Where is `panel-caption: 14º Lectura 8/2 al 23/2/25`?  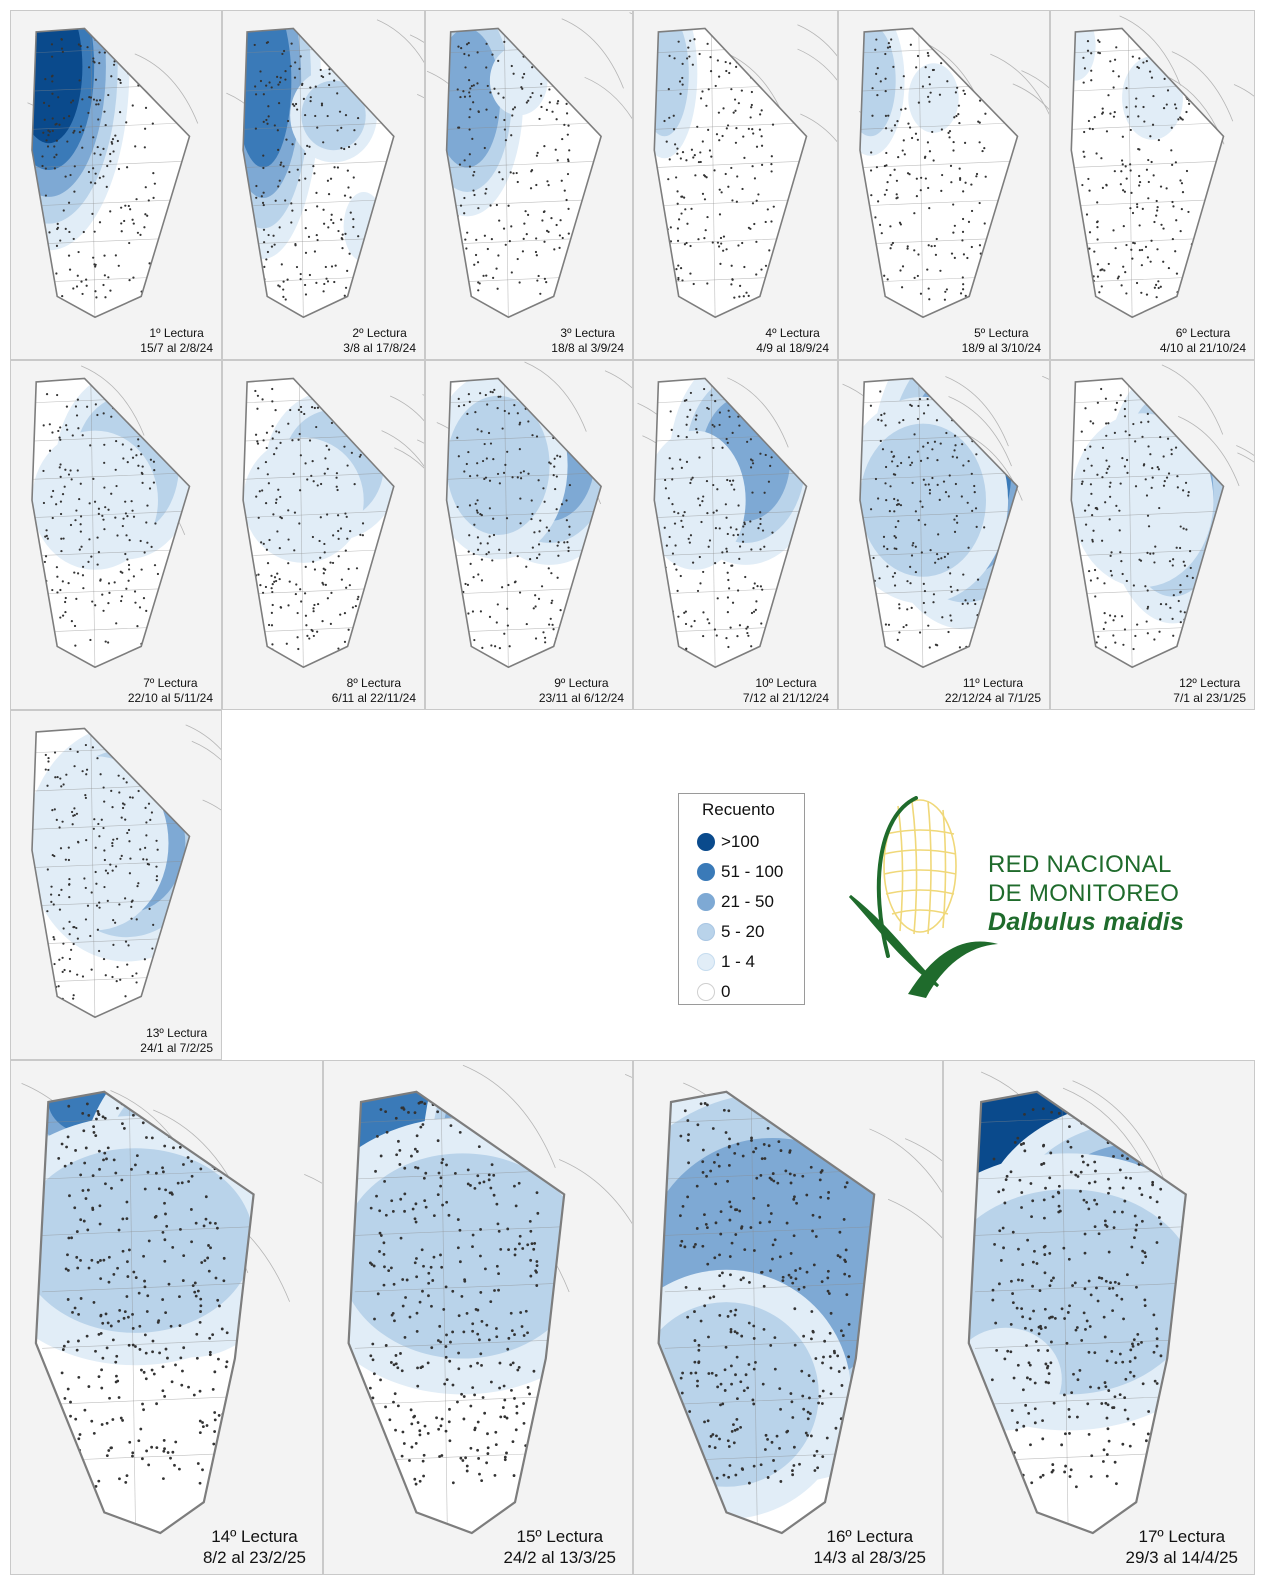
panel-caption: 14º Lectura 8/2 al 23/2/25 is located at coordinates (254, 1547).